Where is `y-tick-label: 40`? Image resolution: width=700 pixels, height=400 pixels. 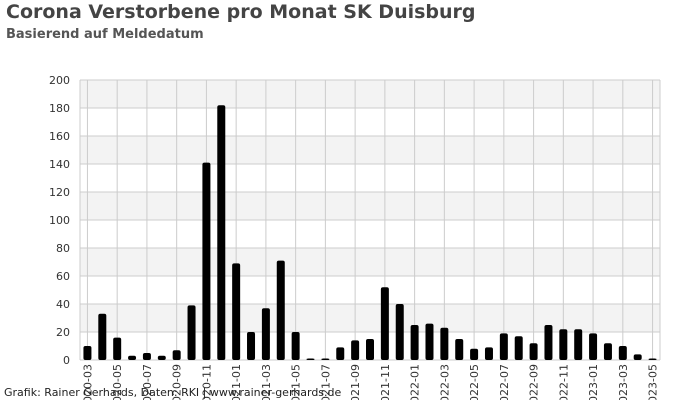
y-tick-label: 40 is located at coordinates (63, 304).